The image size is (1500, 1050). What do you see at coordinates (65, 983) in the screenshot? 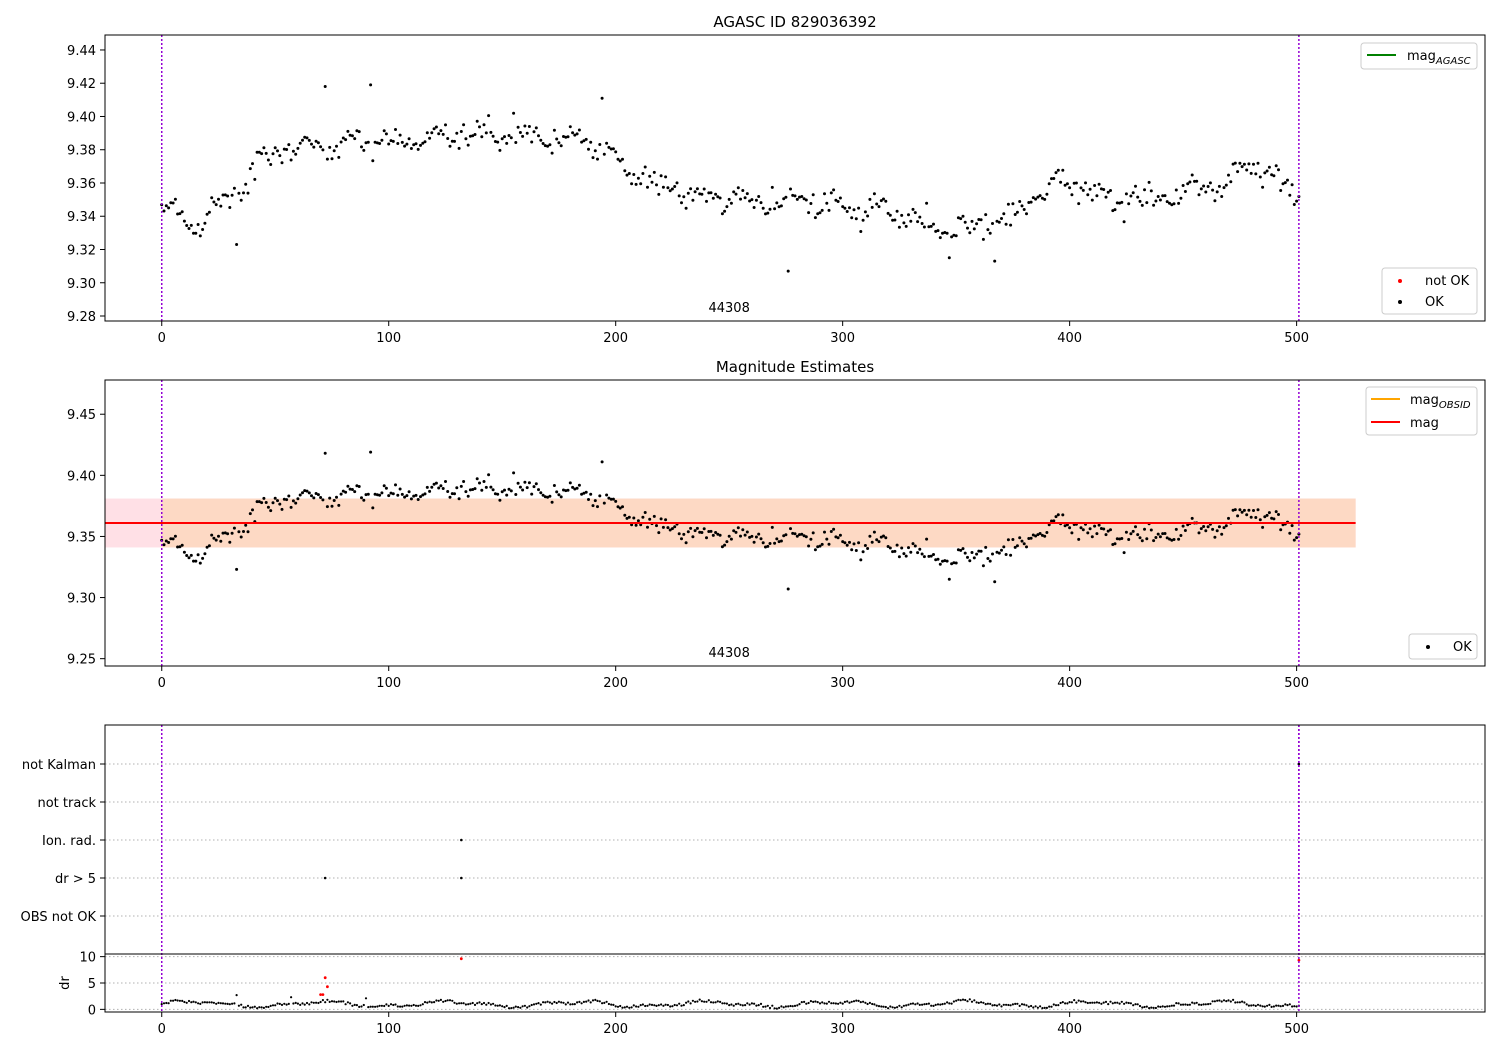
I see `dr-axis-label: dr` at bounding box center [65, 983].